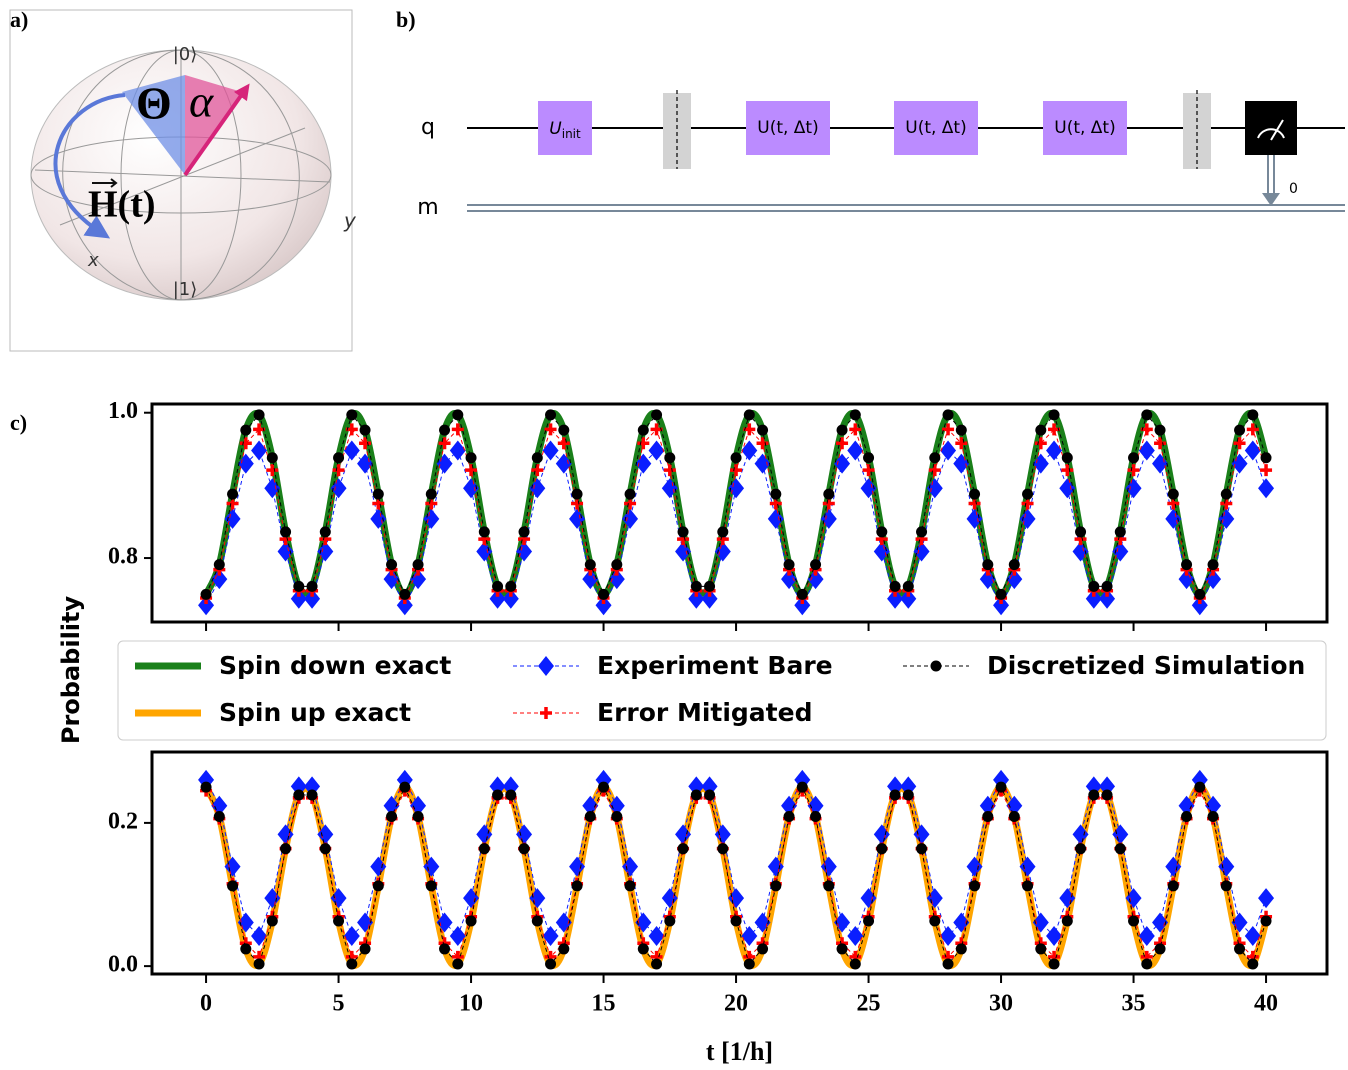 This screenshot has height=1070, width=1348. I want to click on x-tick-label: 0, so click(206, 1004).